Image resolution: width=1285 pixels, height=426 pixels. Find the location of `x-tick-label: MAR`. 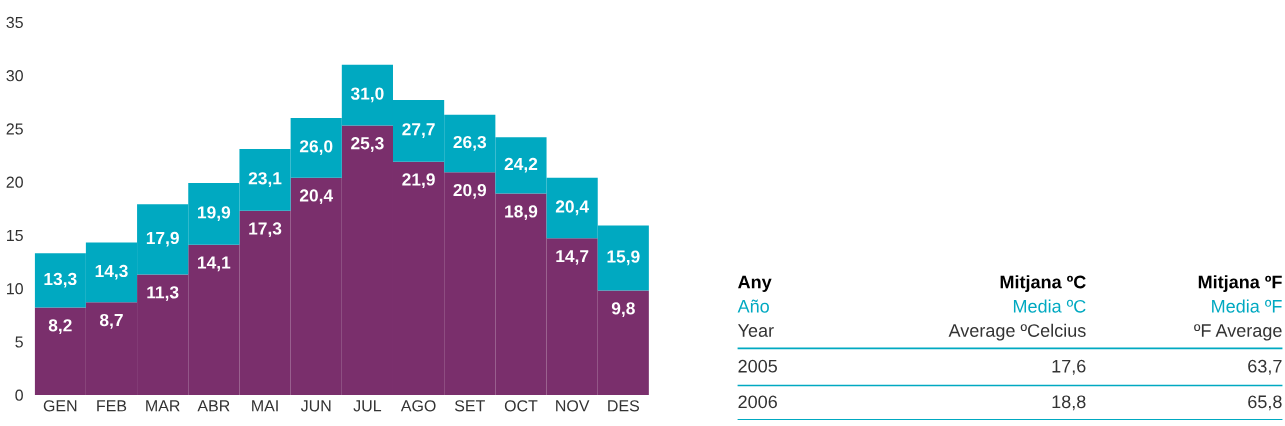

x-tick-label: MAR is located at coordinates (163, 406).